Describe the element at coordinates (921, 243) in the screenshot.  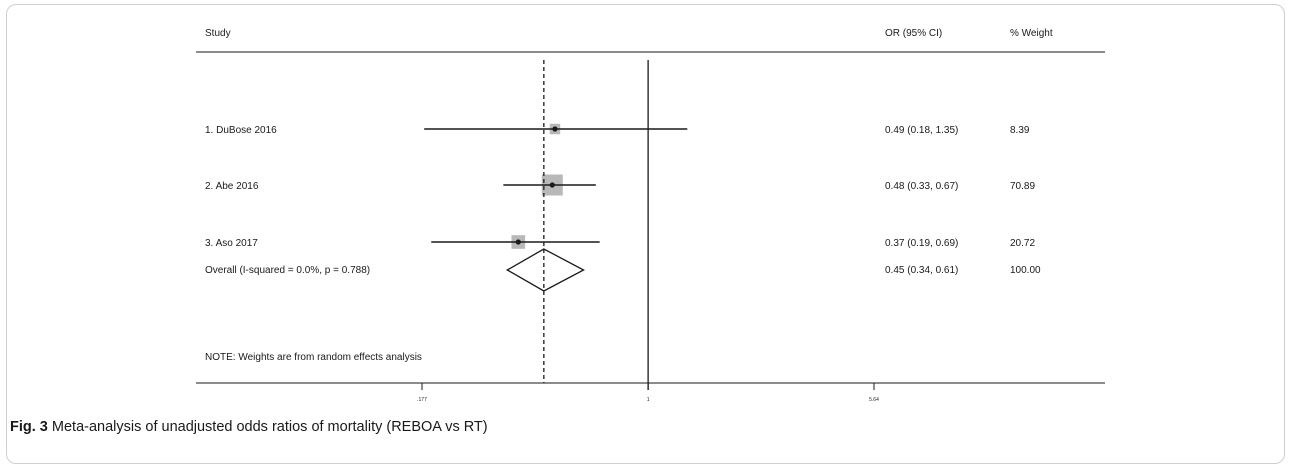
I see `study-ci: 0.37 (0.19, 0.69)` at that location.